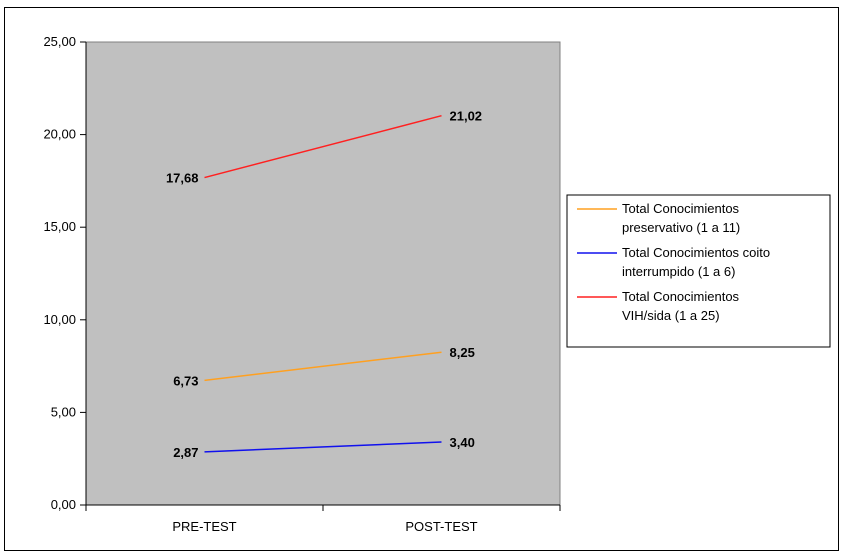 This screenshot has width=843, height=554. Describe the element at coordinates (462, 442) in the screenshot. I see `data-label: 3,40` at that location.